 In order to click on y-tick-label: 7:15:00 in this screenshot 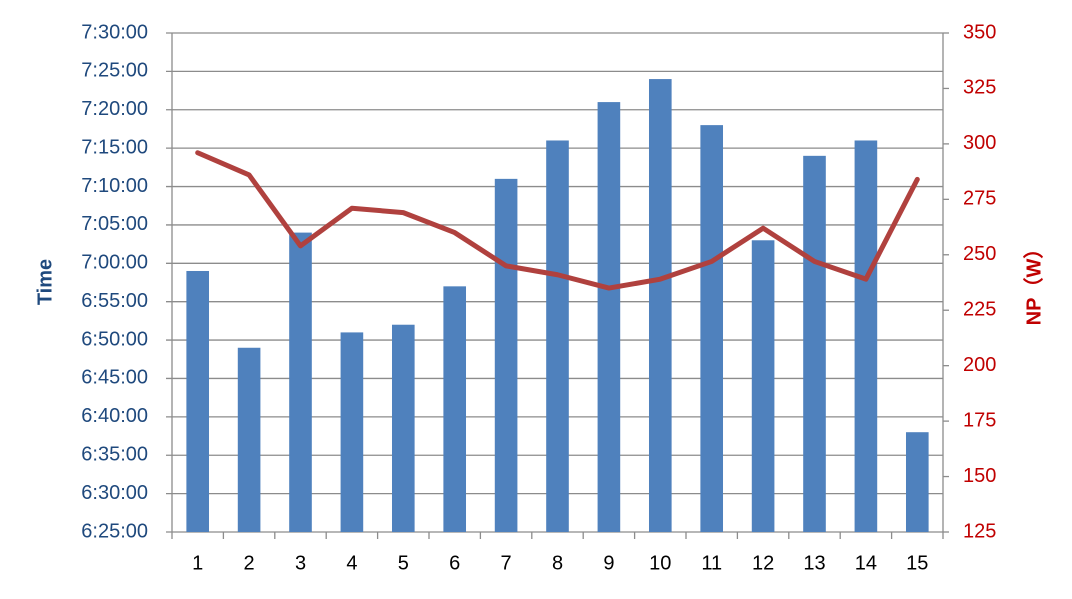, I will do `click(114, 147)`.